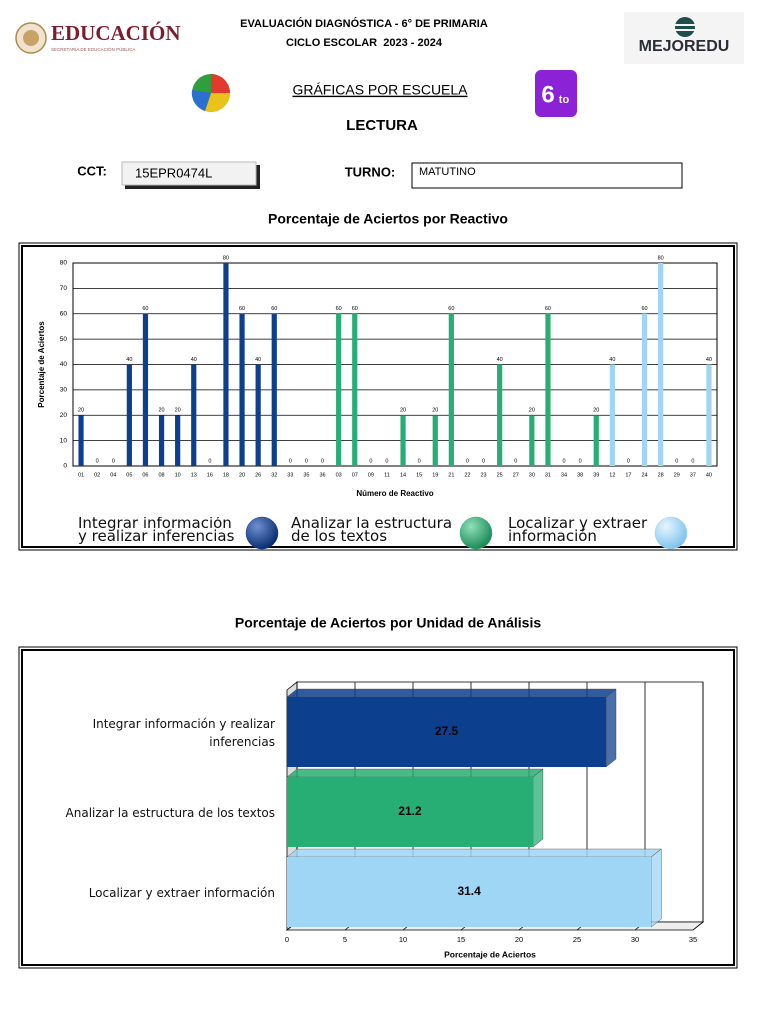 This screenshot has height=1024, width=768. Describe the element at coordinates (64, 313) in the screenshot. I see `y-tick-label: 60` at that location.